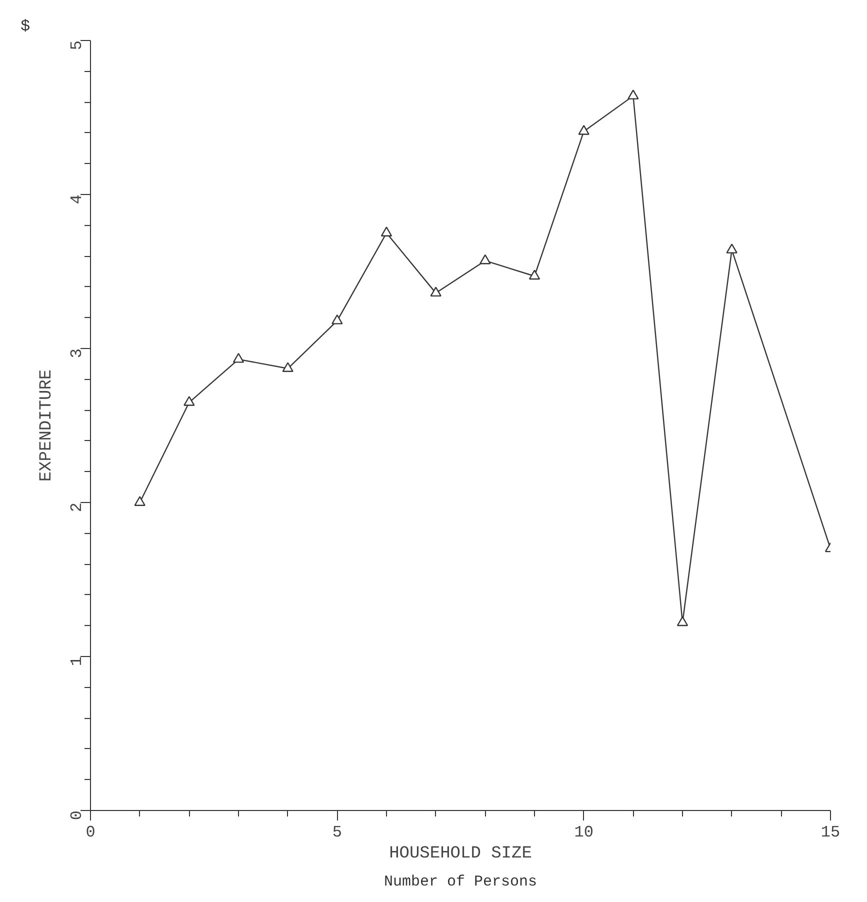  I want to click on x-tick-label: 15, so click(830, 833).